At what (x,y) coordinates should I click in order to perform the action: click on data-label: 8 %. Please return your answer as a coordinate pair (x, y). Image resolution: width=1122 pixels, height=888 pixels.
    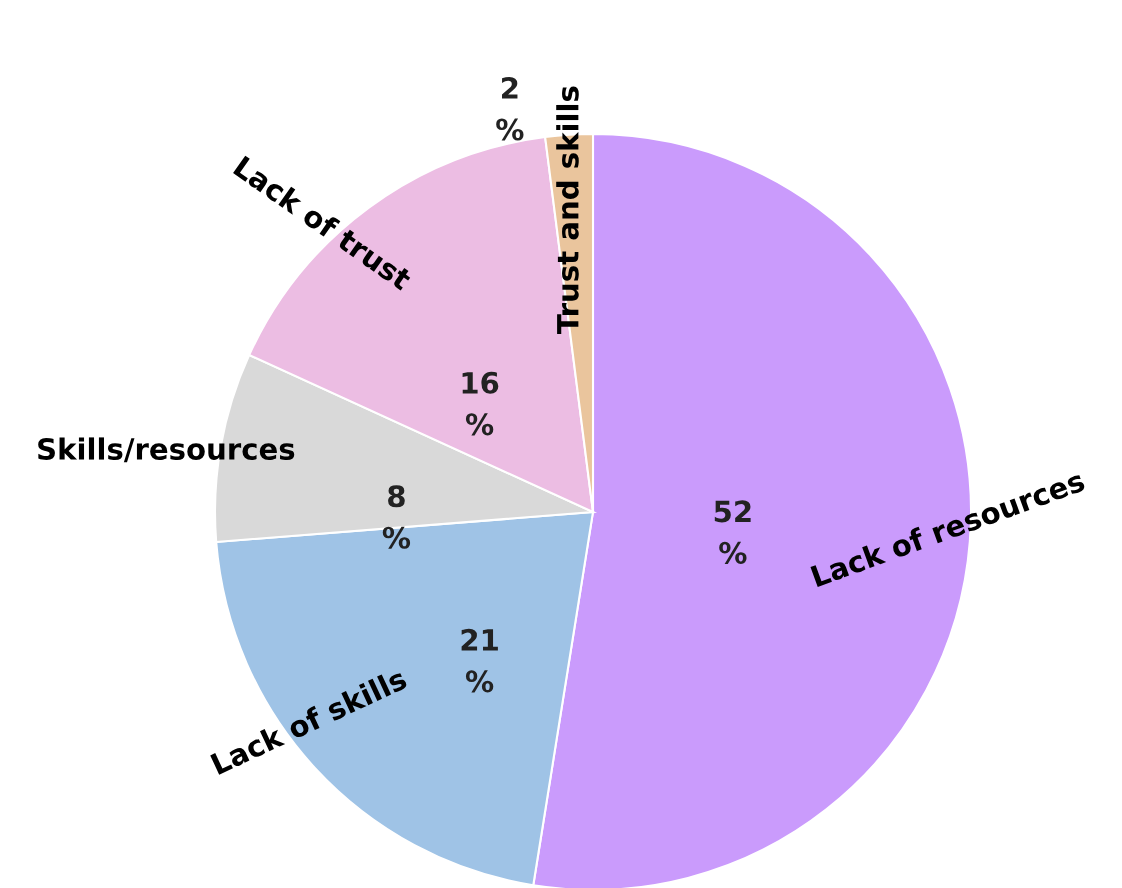
    Looking at the image, I should click on (396, 517).